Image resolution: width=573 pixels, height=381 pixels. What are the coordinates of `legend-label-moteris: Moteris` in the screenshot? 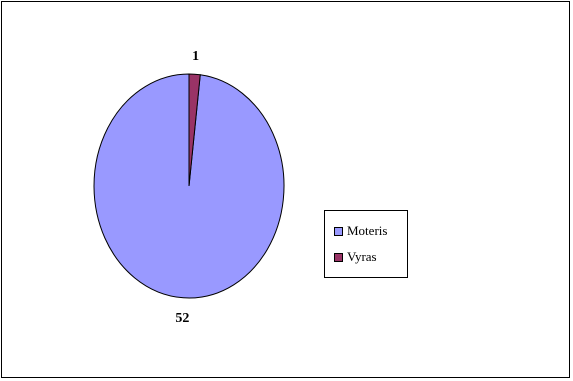 It's located at (367, 230).